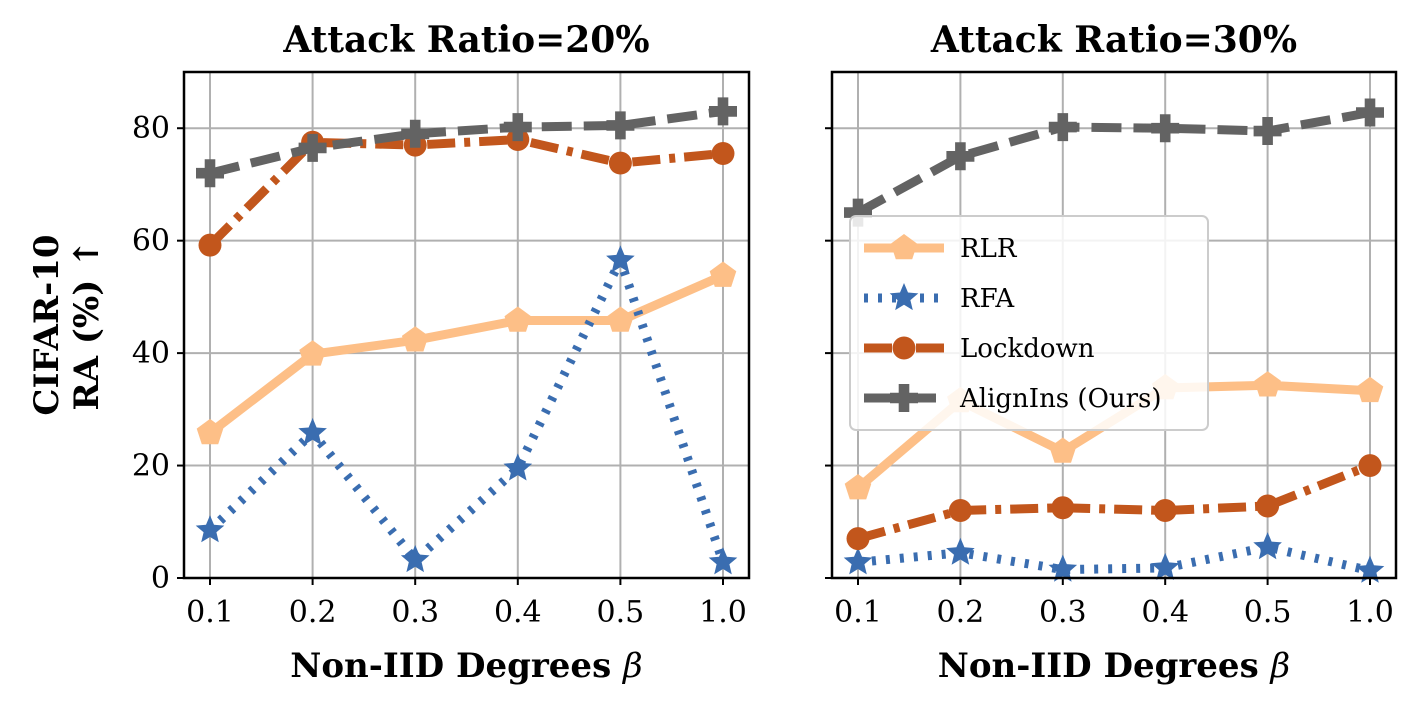 The image size is (1420, 709). What do you see at coordinates (466, 354) in the screenshot?
I see `series-line-rlr` at bounding box center [466, 354].